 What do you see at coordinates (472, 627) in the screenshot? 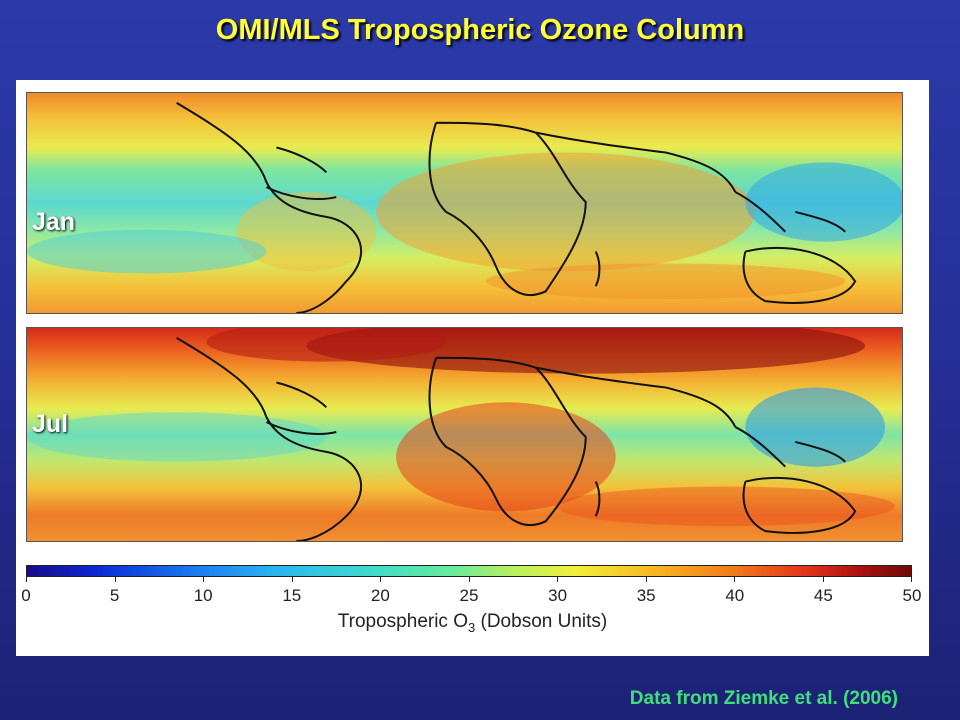
I see `colorbar-label-subscript: 3` at bounding box center [472, 627].